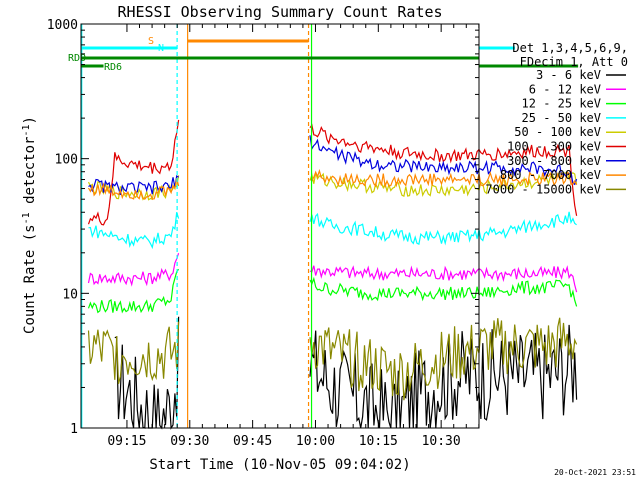 This screenshot has height=480, width=640. I want to click on legend-label-4: 25 - 50 keV, so click(561, 118).